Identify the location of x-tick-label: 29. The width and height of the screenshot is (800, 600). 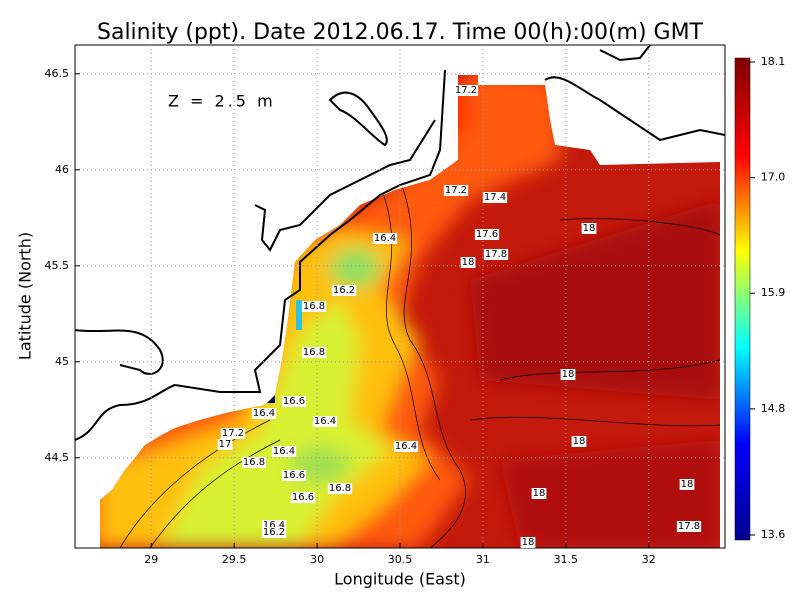
(151, 559).